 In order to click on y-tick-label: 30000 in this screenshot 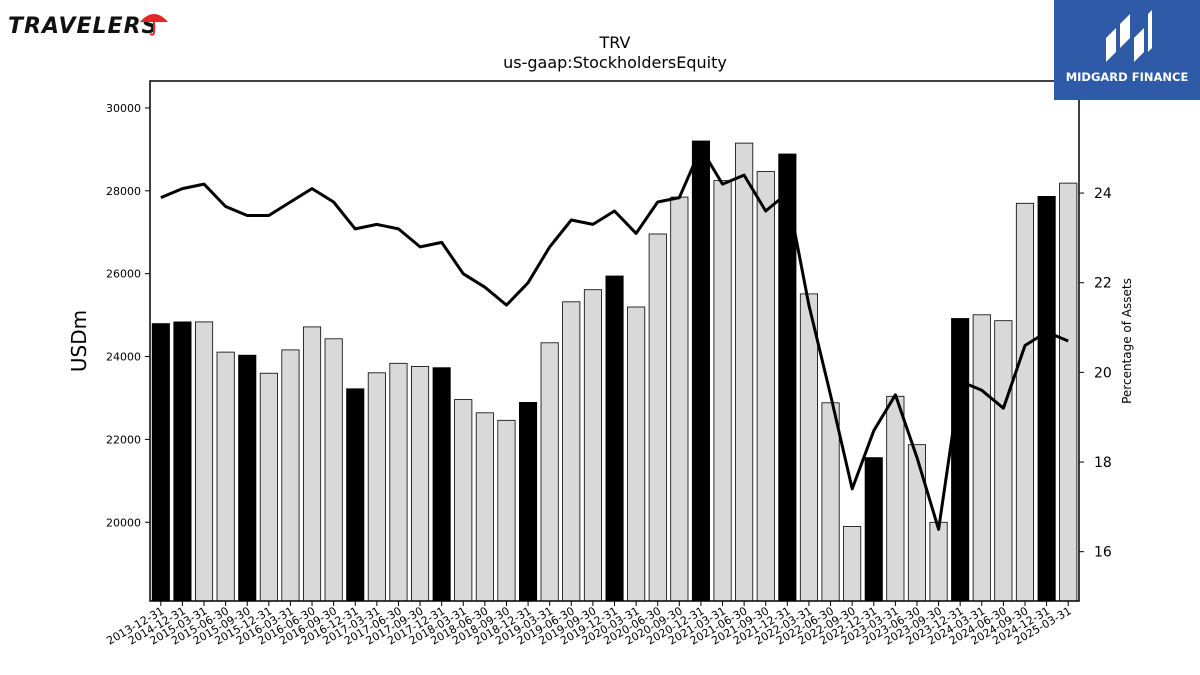, I will do `click(123, 108)`.